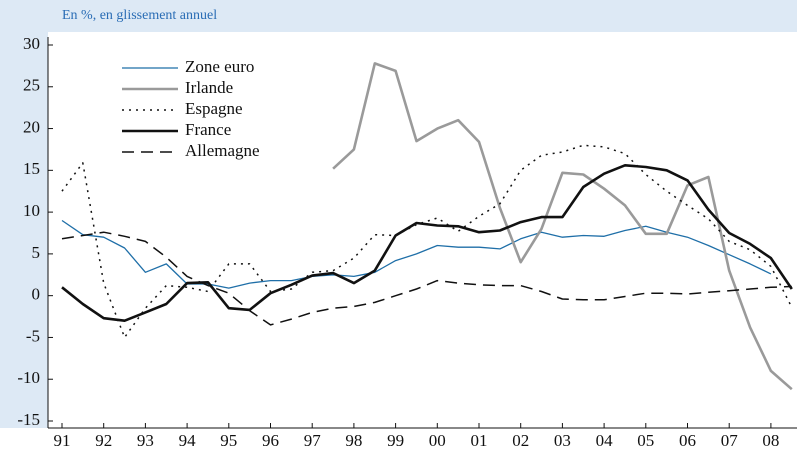  Describe the element at coordinates (353, 440) in the screenshot. I see `x-tick-label: 98` at that location.